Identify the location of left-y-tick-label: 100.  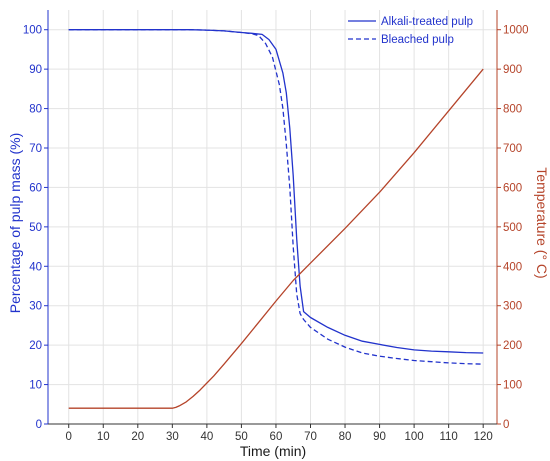
(32, 31).